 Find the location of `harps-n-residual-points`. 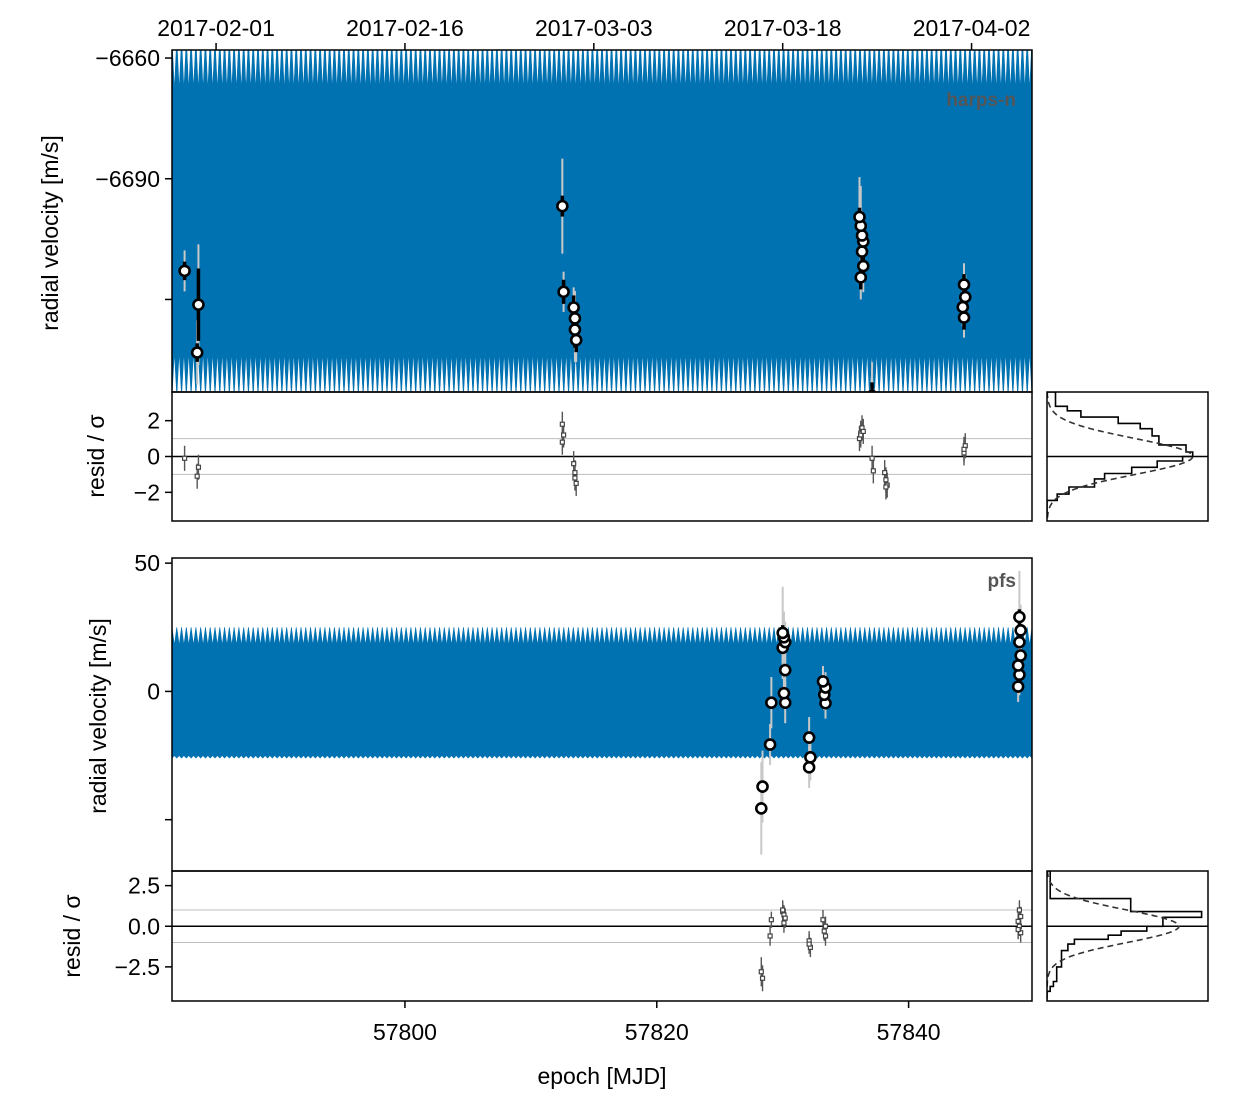

harps-n-residual-points is located at coordinates (574, 455).